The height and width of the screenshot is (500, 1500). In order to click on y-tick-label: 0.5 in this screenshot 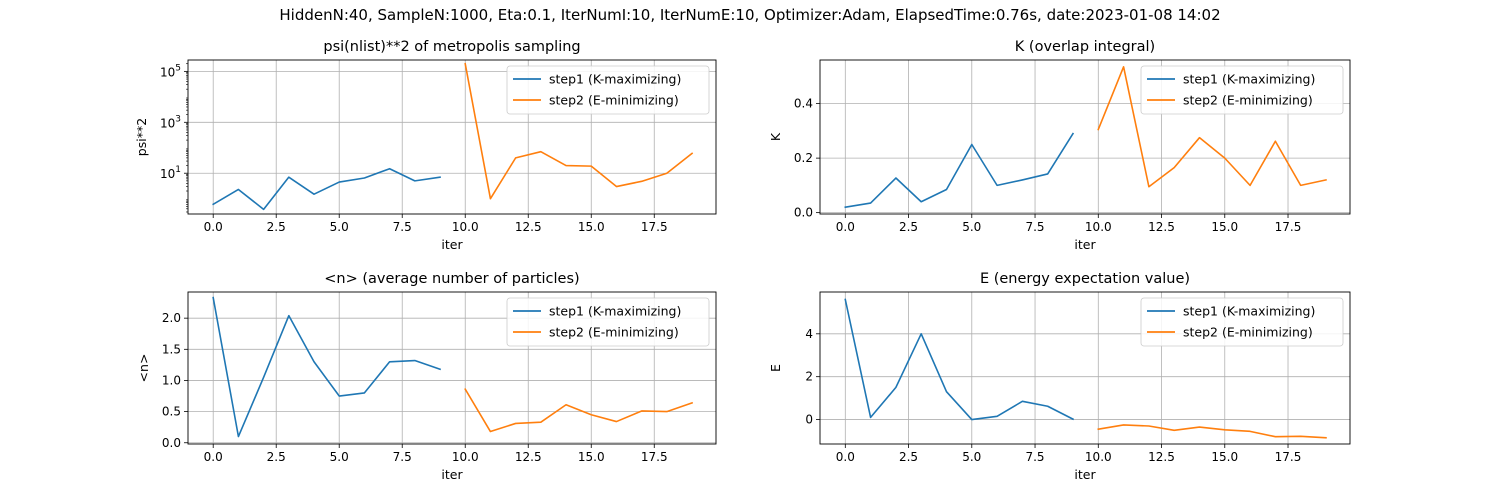, I will do `click(171, 412)`.